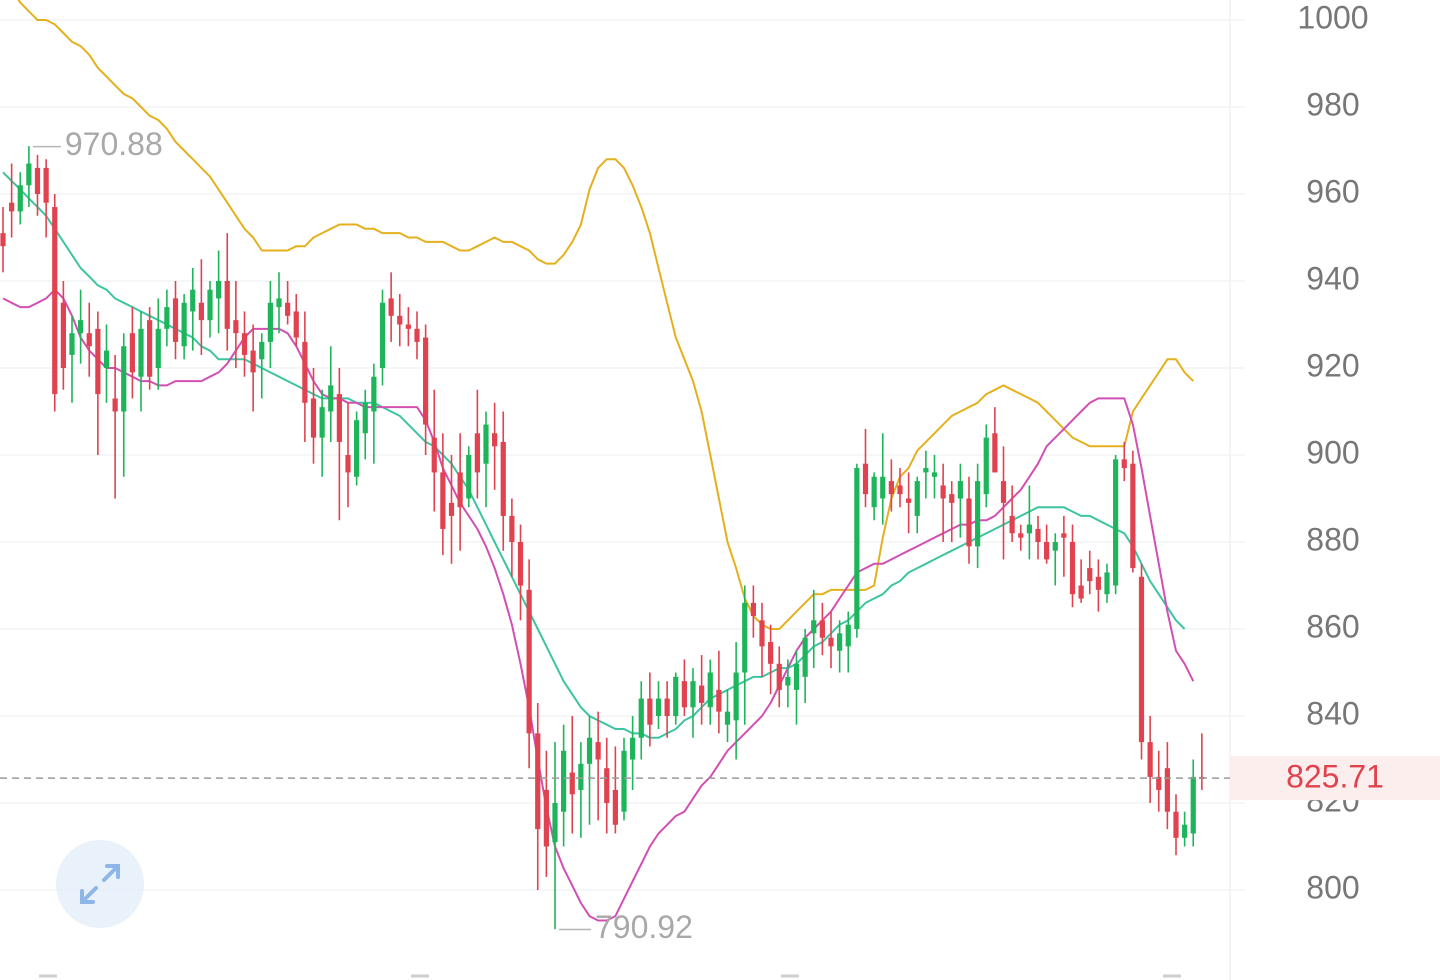 The height and width of the screenshot is (980, 1440). Describe the element at coordinates (100, 884) in the screenshot. I see `expand-chart-button` at that location.